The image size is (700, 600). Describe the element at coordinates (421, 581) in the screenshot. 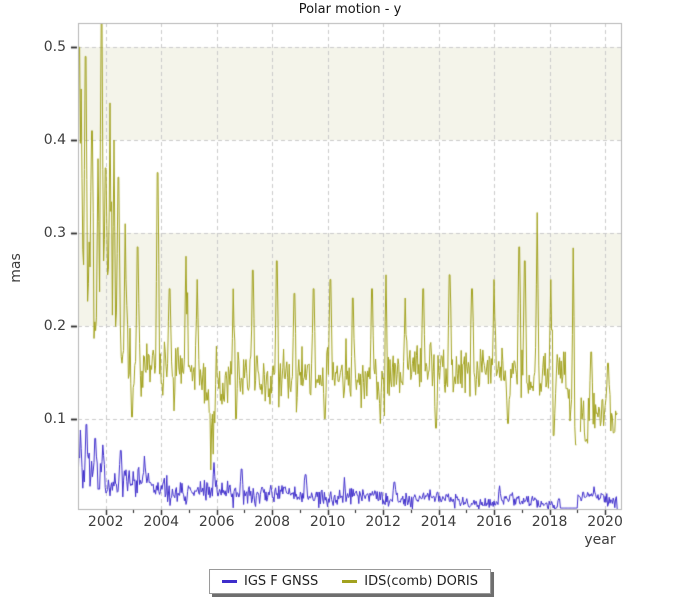

I see `legend-label-ids: IDS(comb) DORIS` at that location.